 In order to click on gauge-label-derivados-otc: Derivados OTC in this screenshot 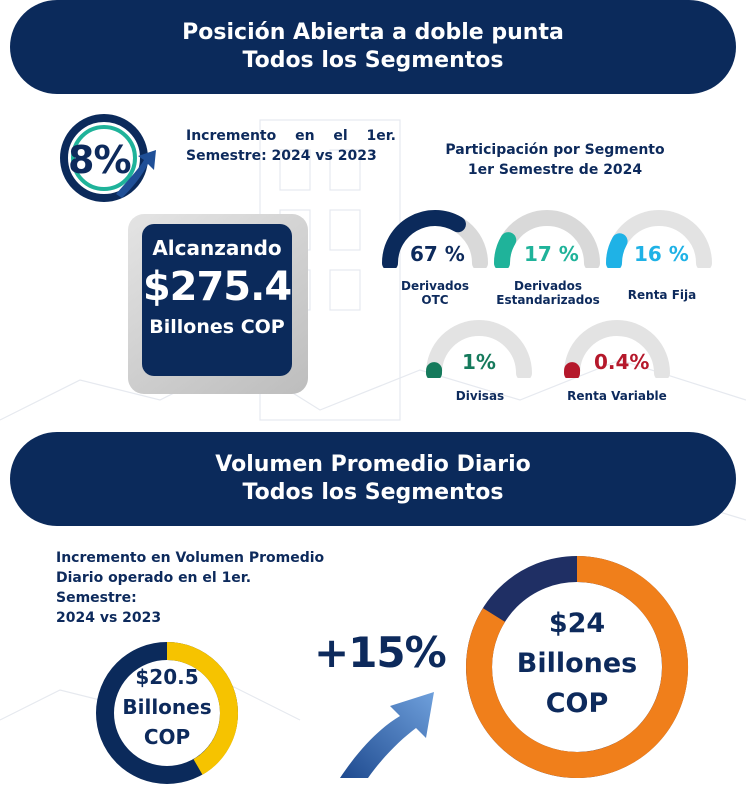, I will do `click(435, 293)`.